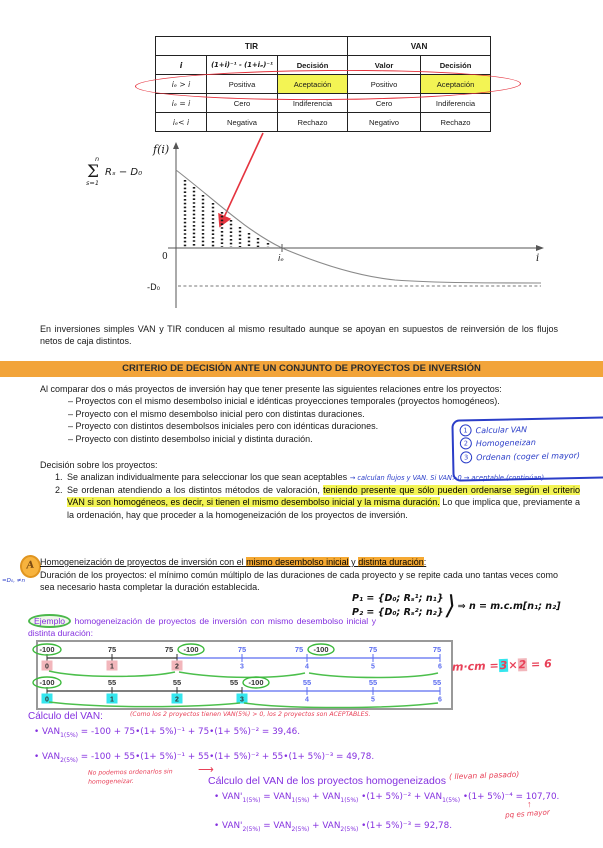 The image size is (603, 848). I want to click on cell: iₑ< i, so click(181, 122).